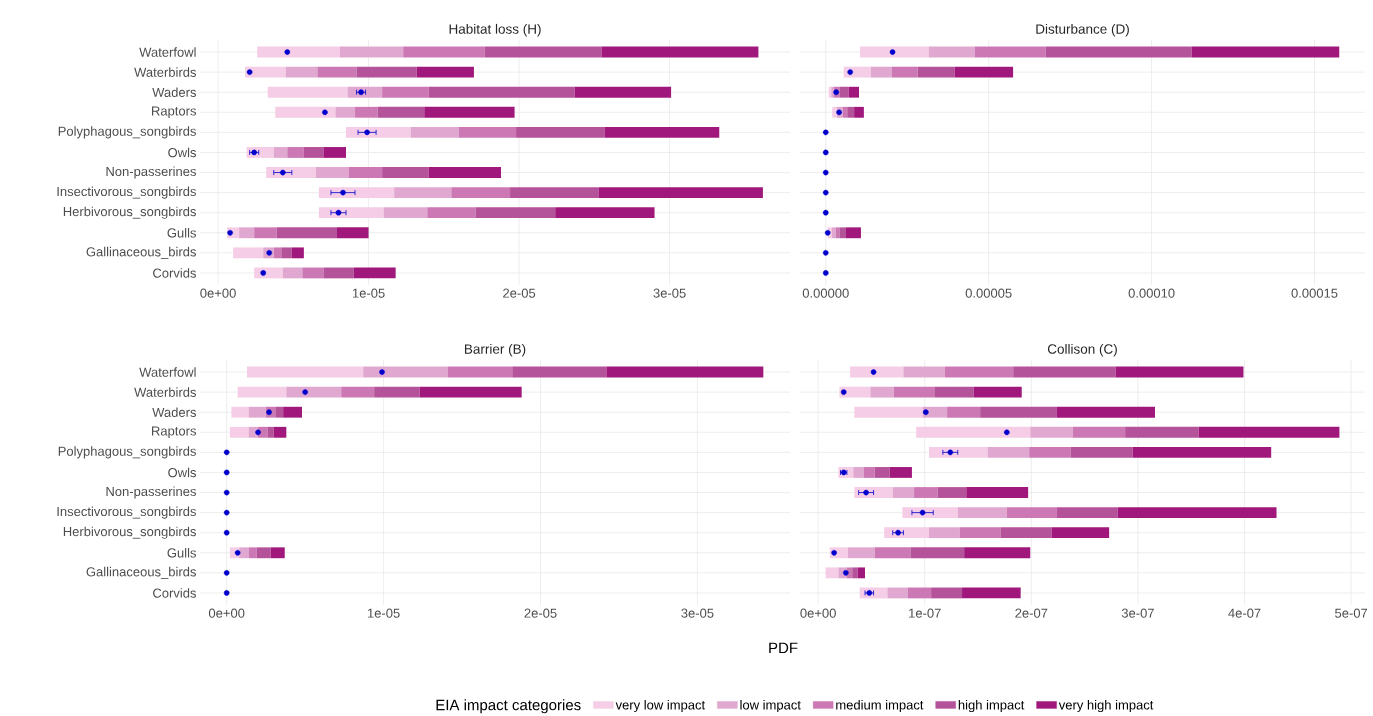  Describe the element at coordinates (770, 706) in the screenshot. I see `legend-label: low impact` at that location.